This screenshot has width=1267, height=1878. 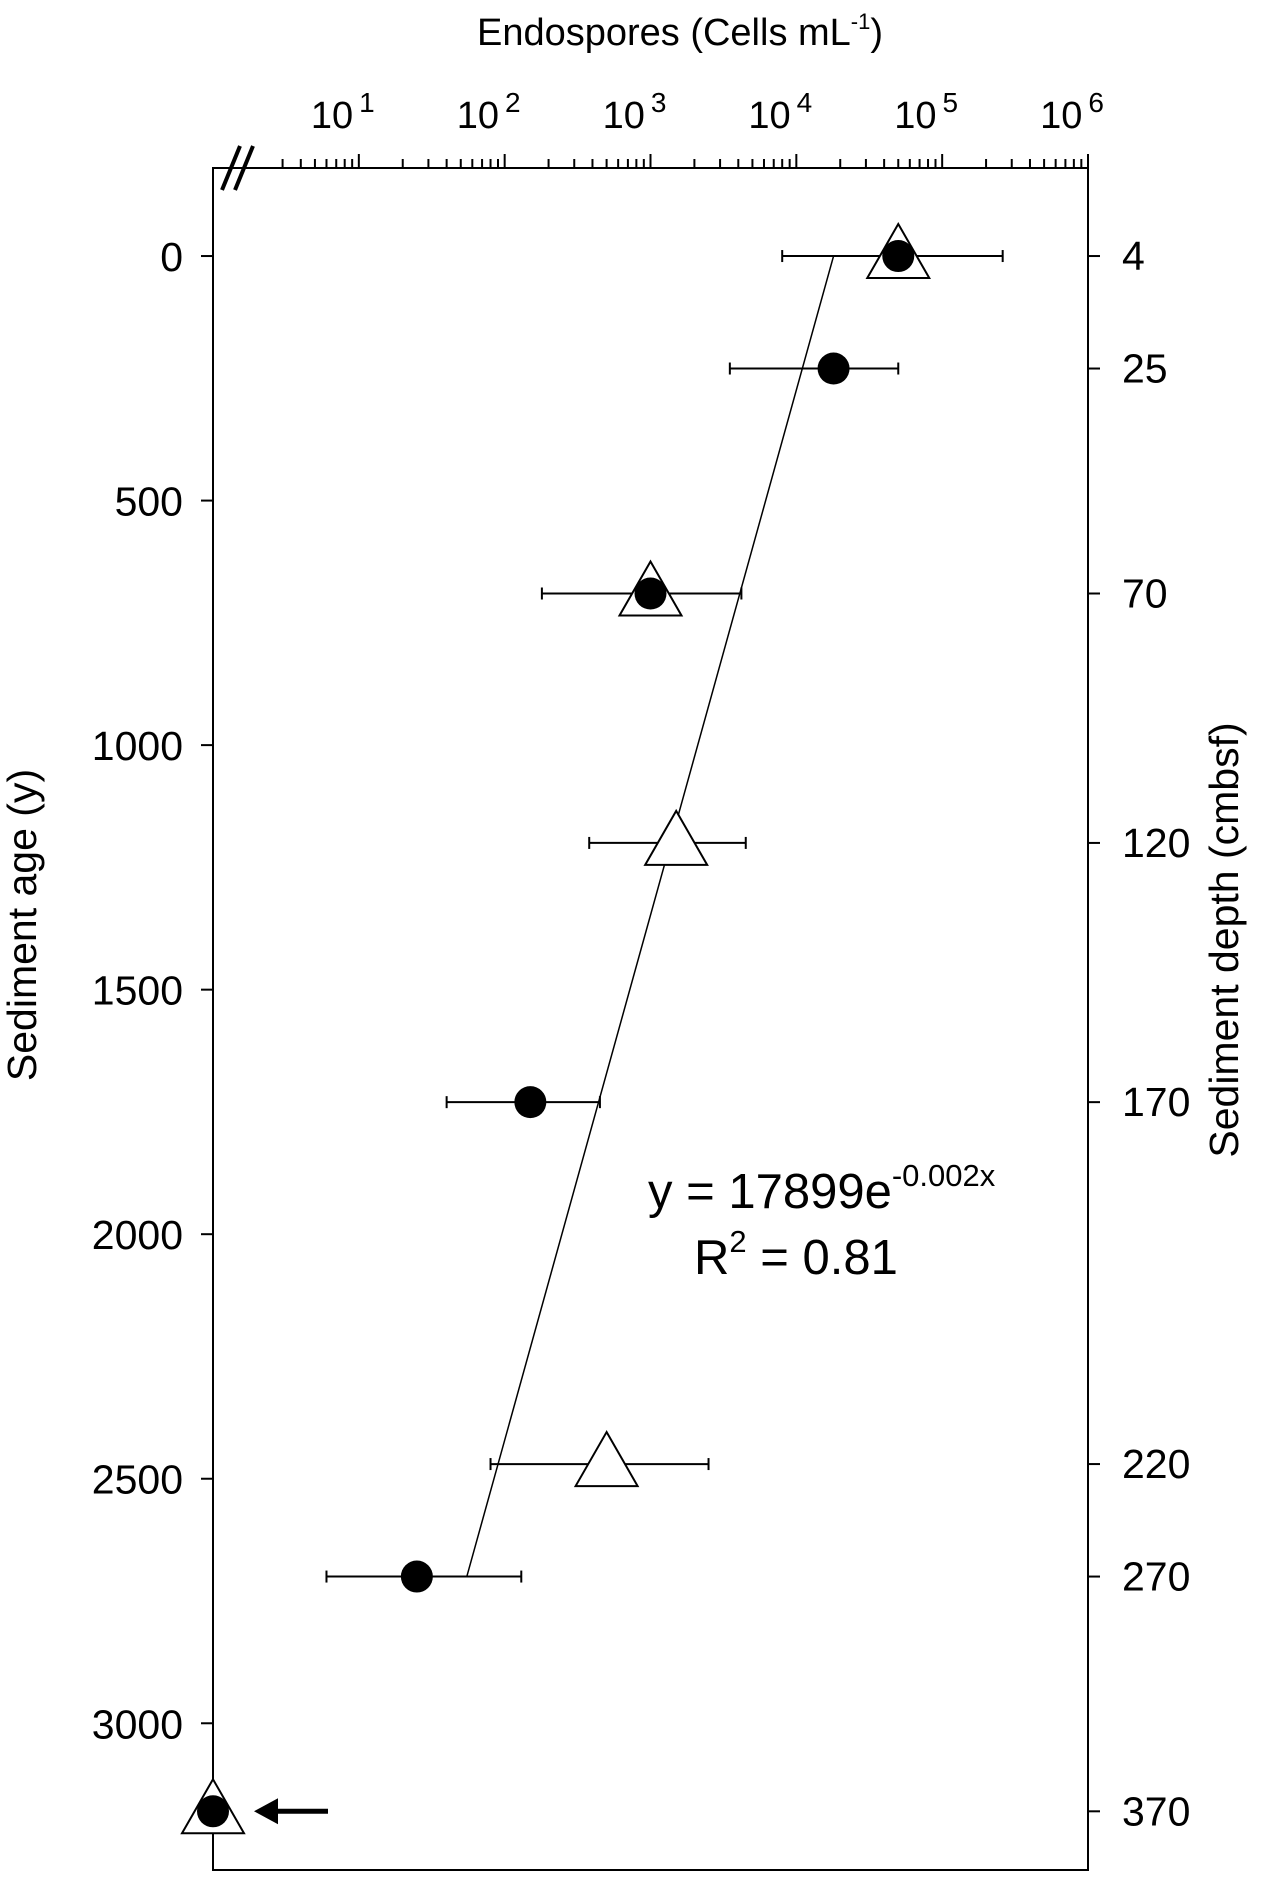 I want to click on left-axis-title: Sediment age (y), so click(x=22, y=925).